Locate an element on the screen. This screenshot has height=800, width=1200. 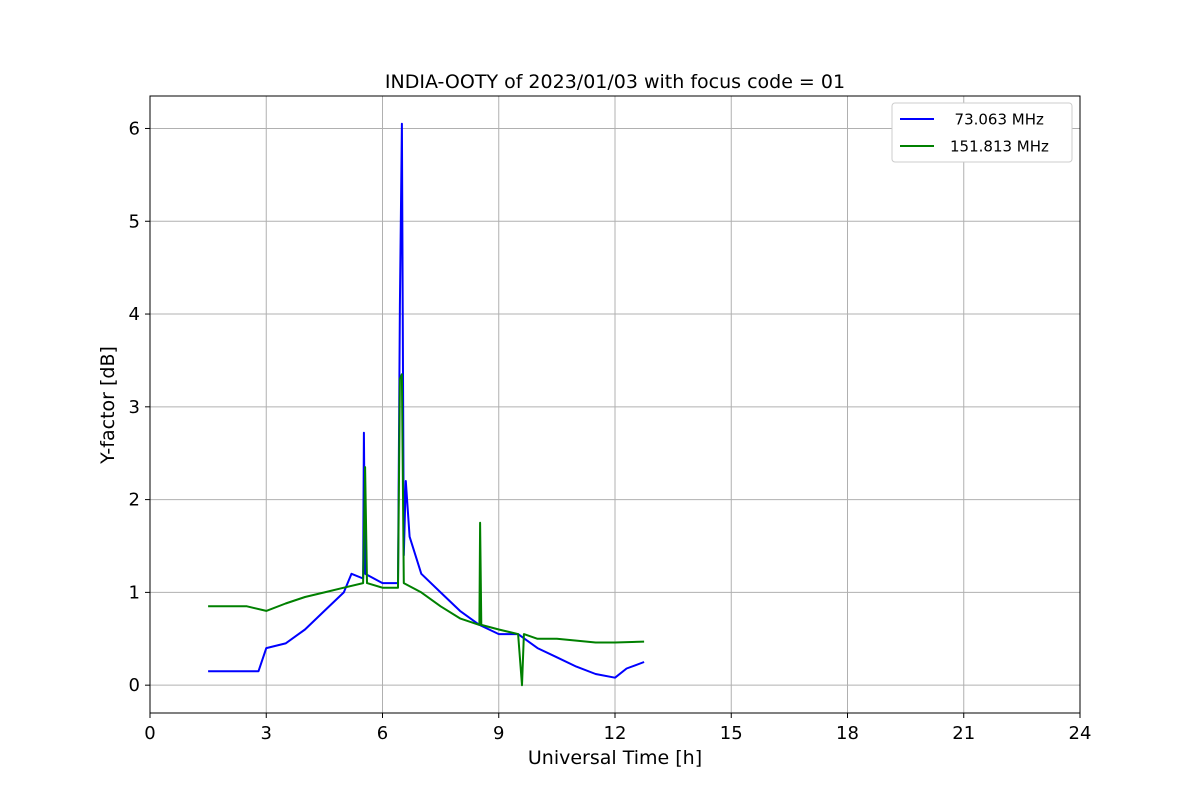
y-tick-label: 4 is located at coordinates (134, 314).